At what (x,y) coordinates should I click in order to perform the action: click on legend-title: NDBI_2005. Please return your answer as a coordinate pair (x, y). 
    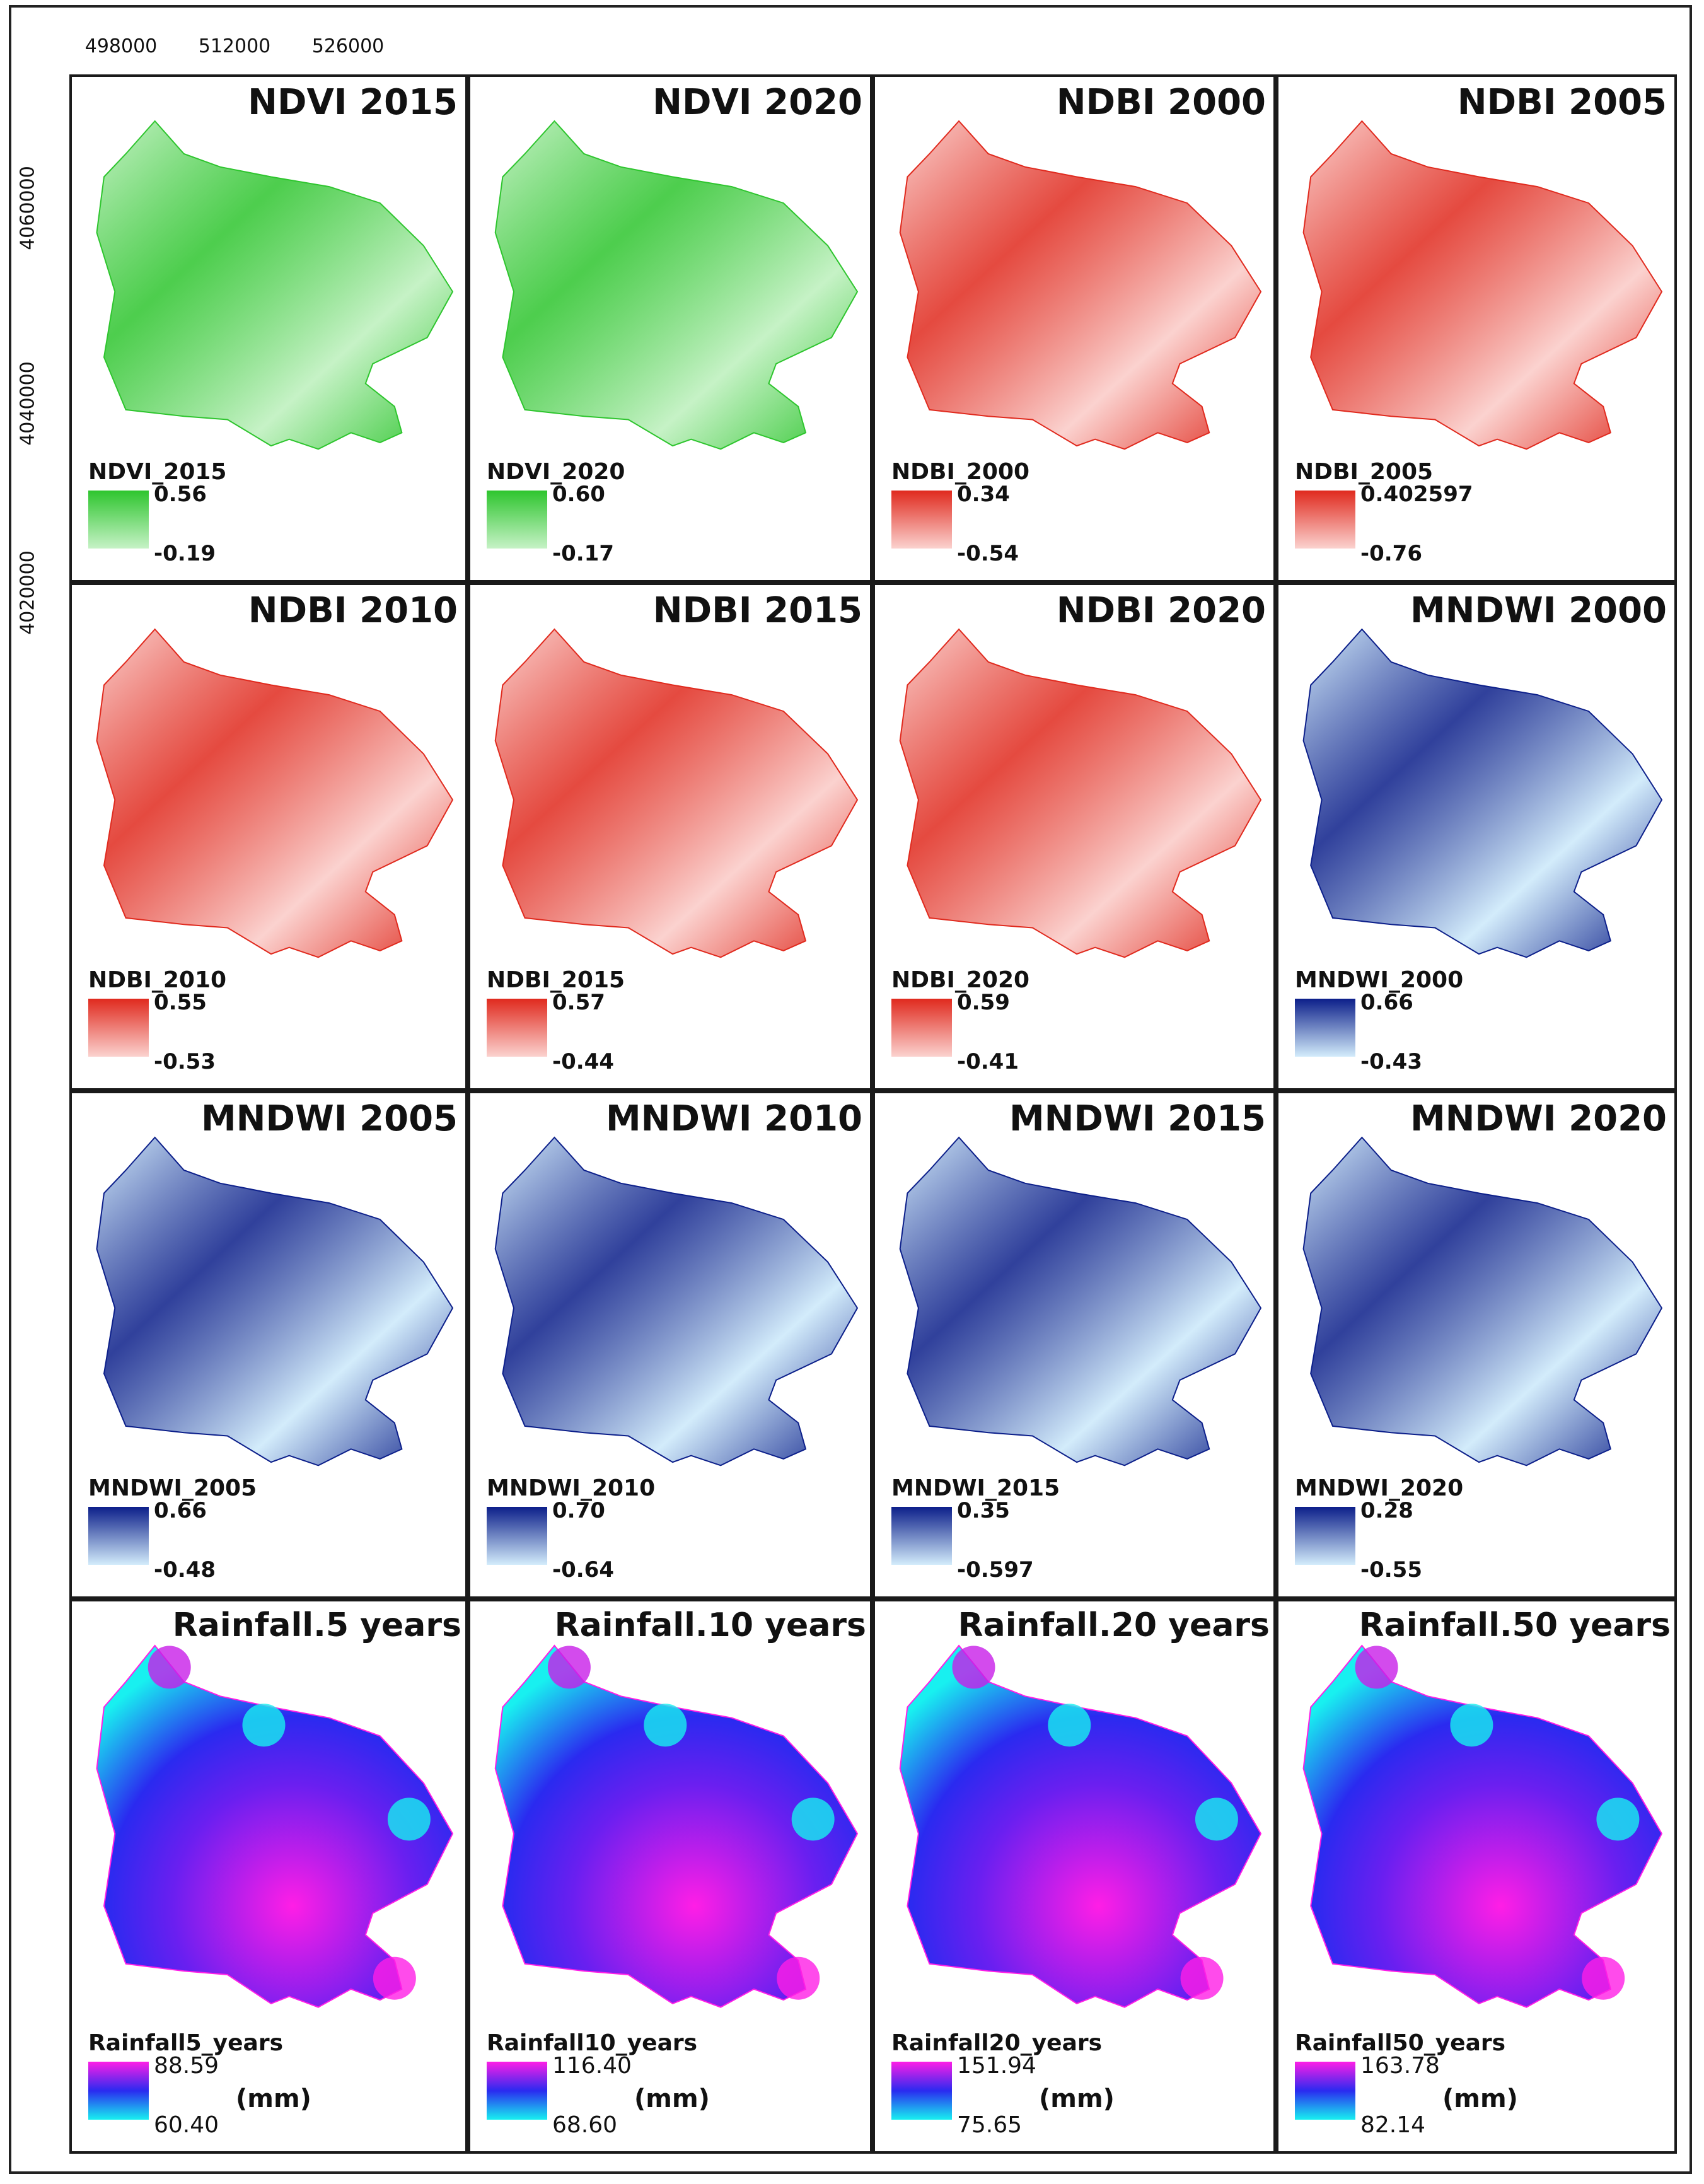
    Looking at the image, I should click on (1364, 472).